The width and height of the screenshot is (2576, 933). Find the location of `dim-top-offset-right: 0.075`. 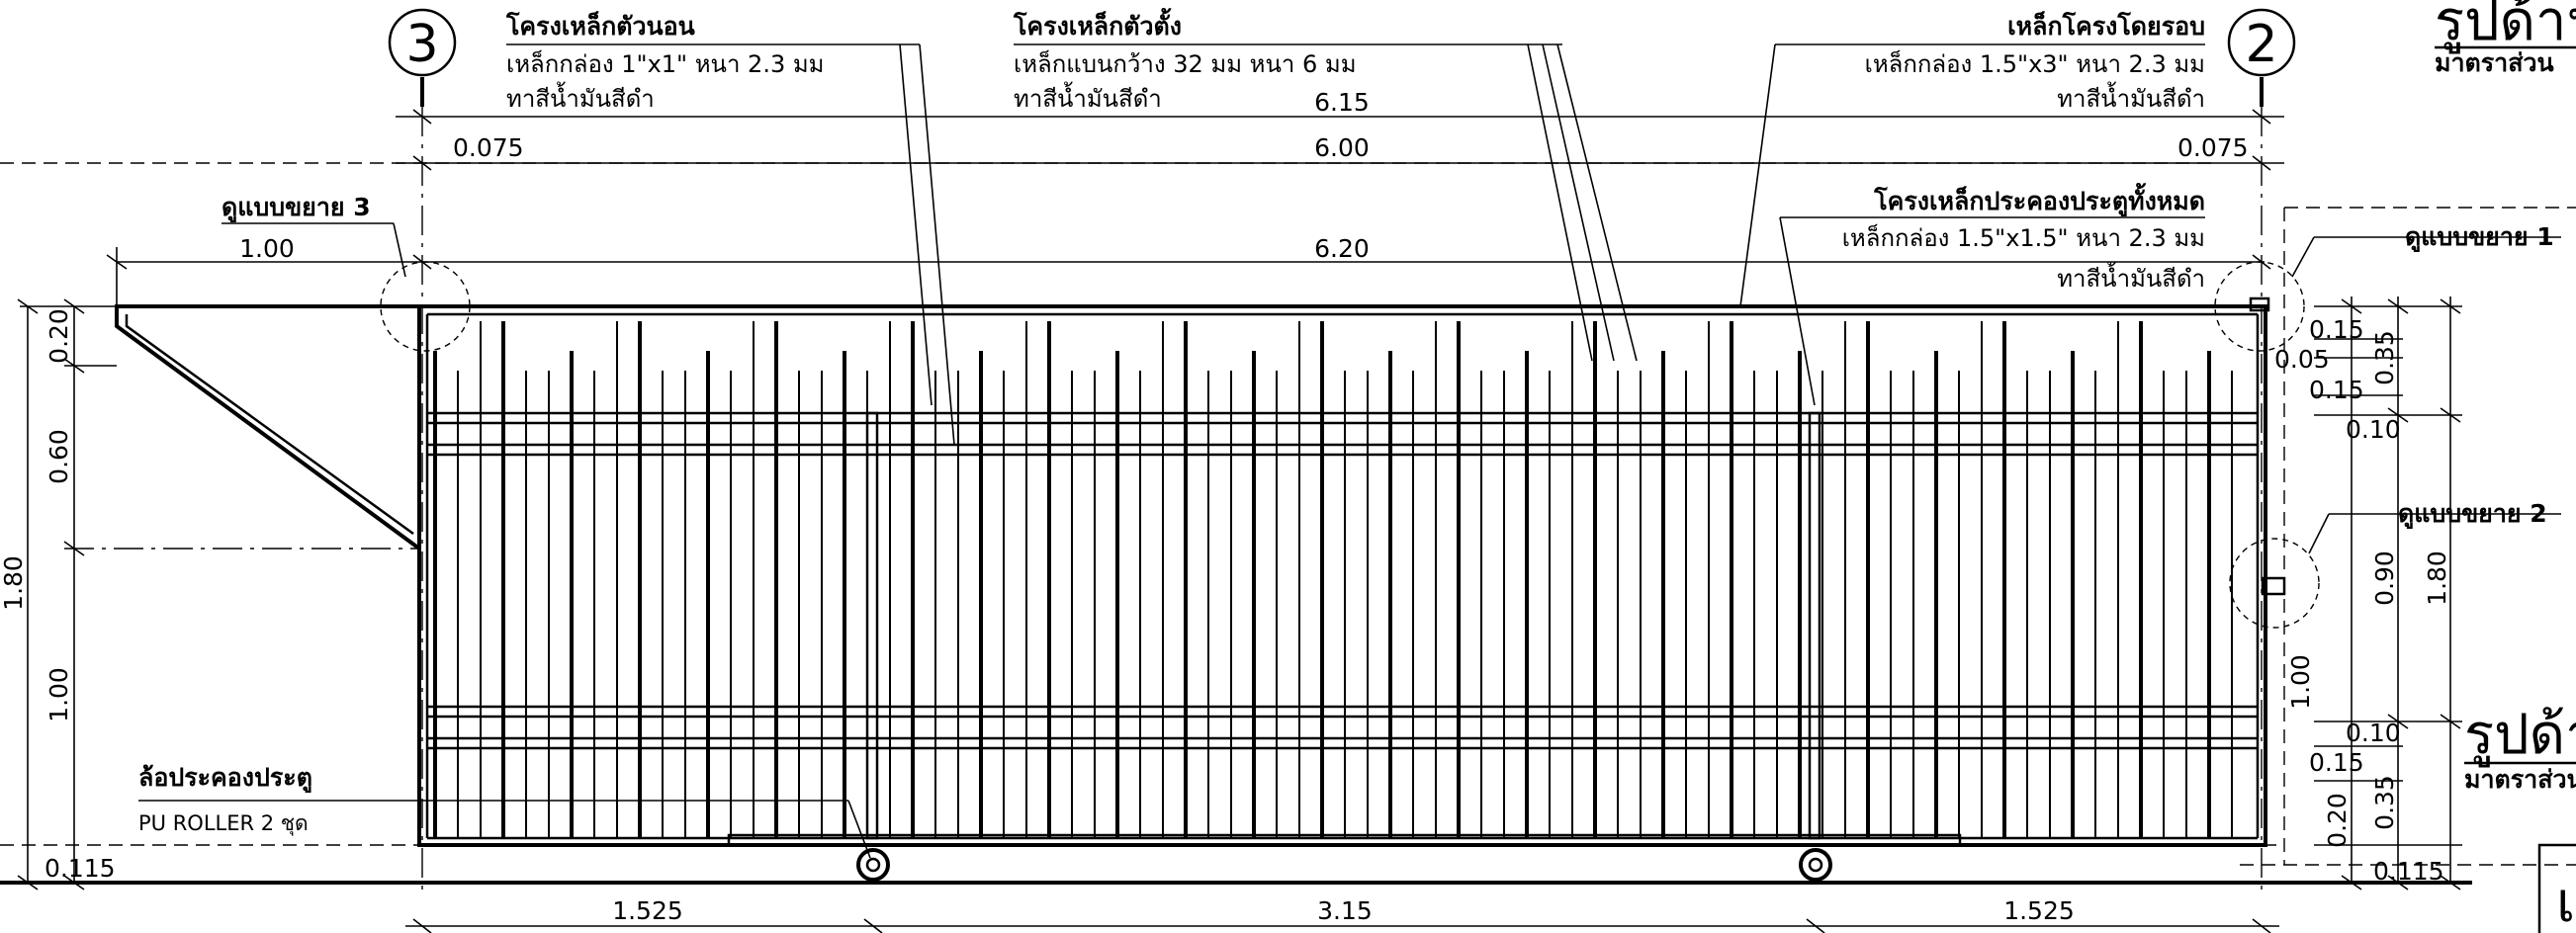

dim-top-offset-right: 0.075 is located at coordinates (2213, 147).